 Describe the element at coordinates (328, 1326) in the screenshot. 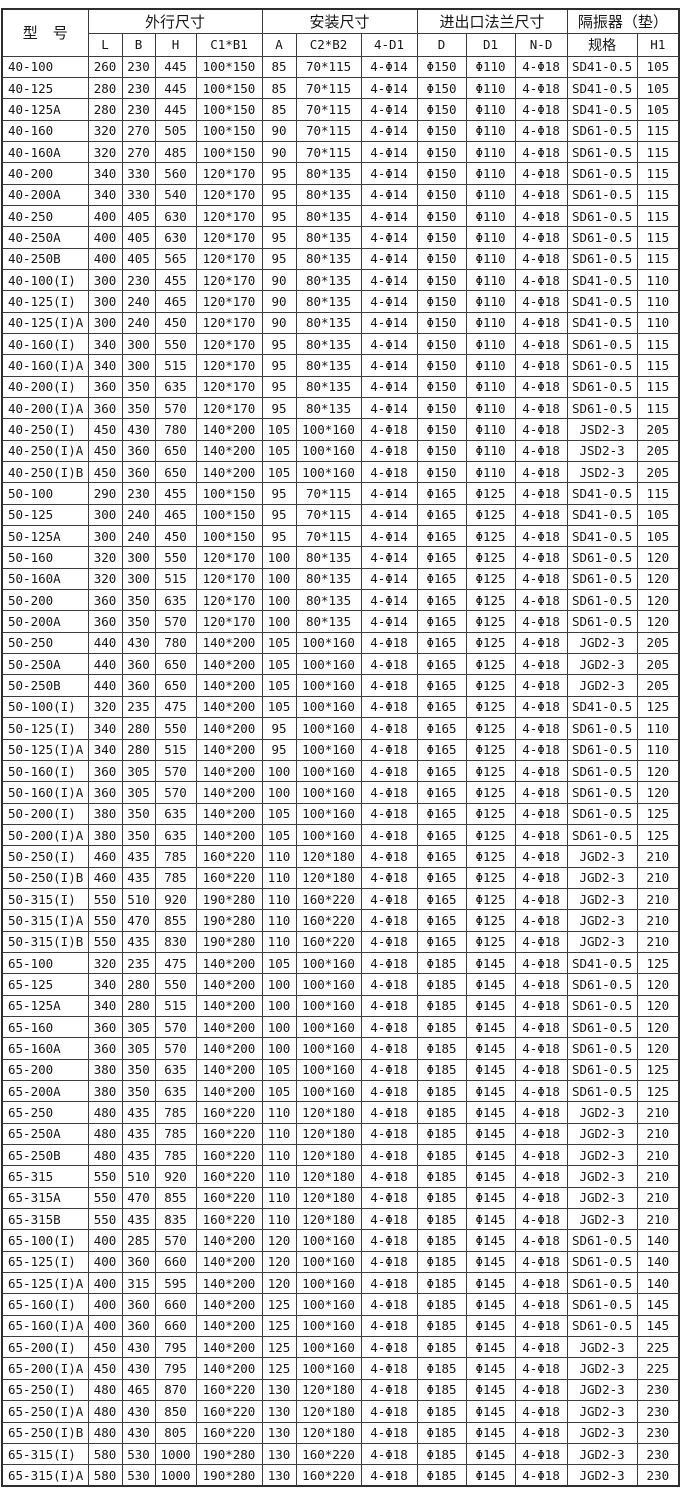

I see `cell-value: 100*160` at that location.